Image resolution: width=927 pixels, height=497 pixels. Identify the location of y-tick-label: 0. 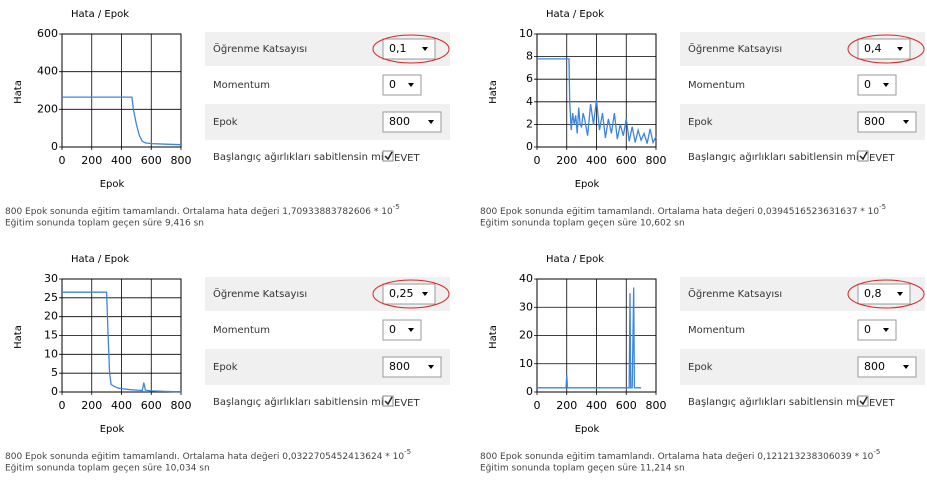
(54, 146).